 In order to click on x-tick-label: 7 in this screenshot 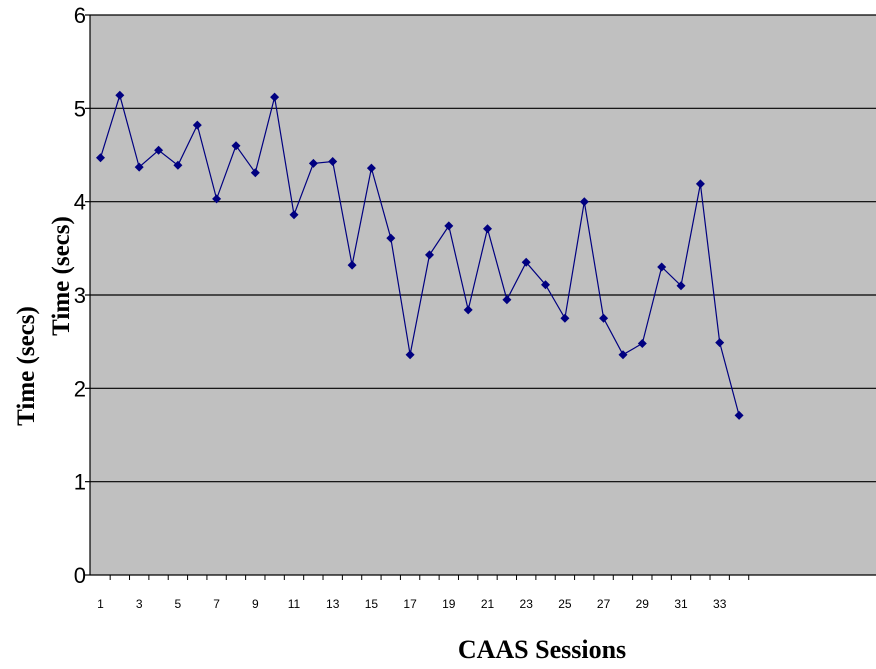, I will do `click(216, 604)`.